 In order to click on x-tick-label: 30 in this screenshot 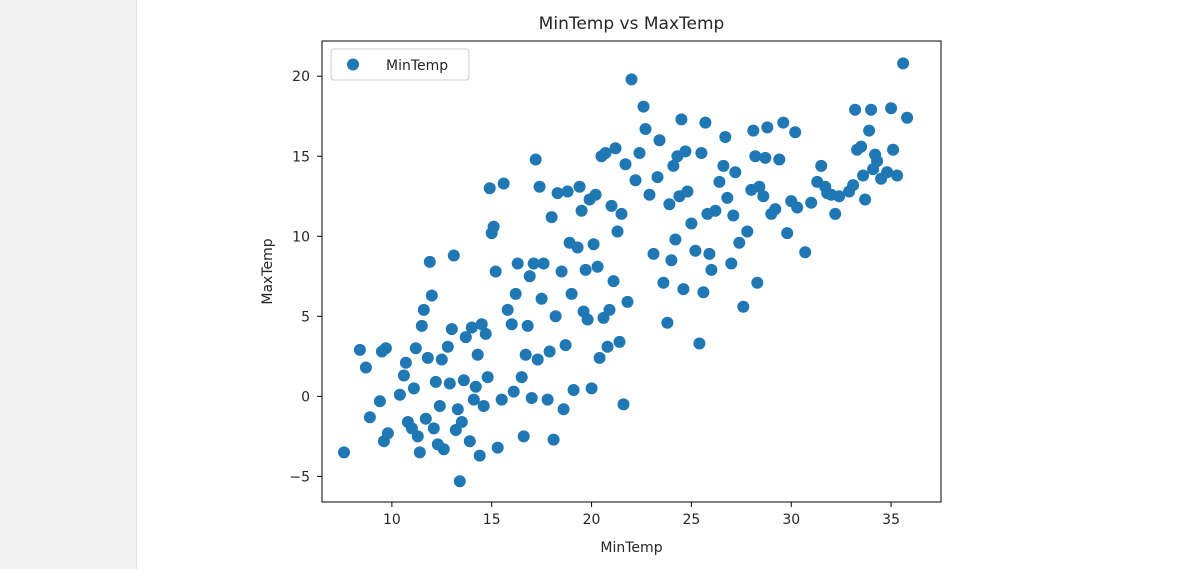, I will do `click(791, 520)`.